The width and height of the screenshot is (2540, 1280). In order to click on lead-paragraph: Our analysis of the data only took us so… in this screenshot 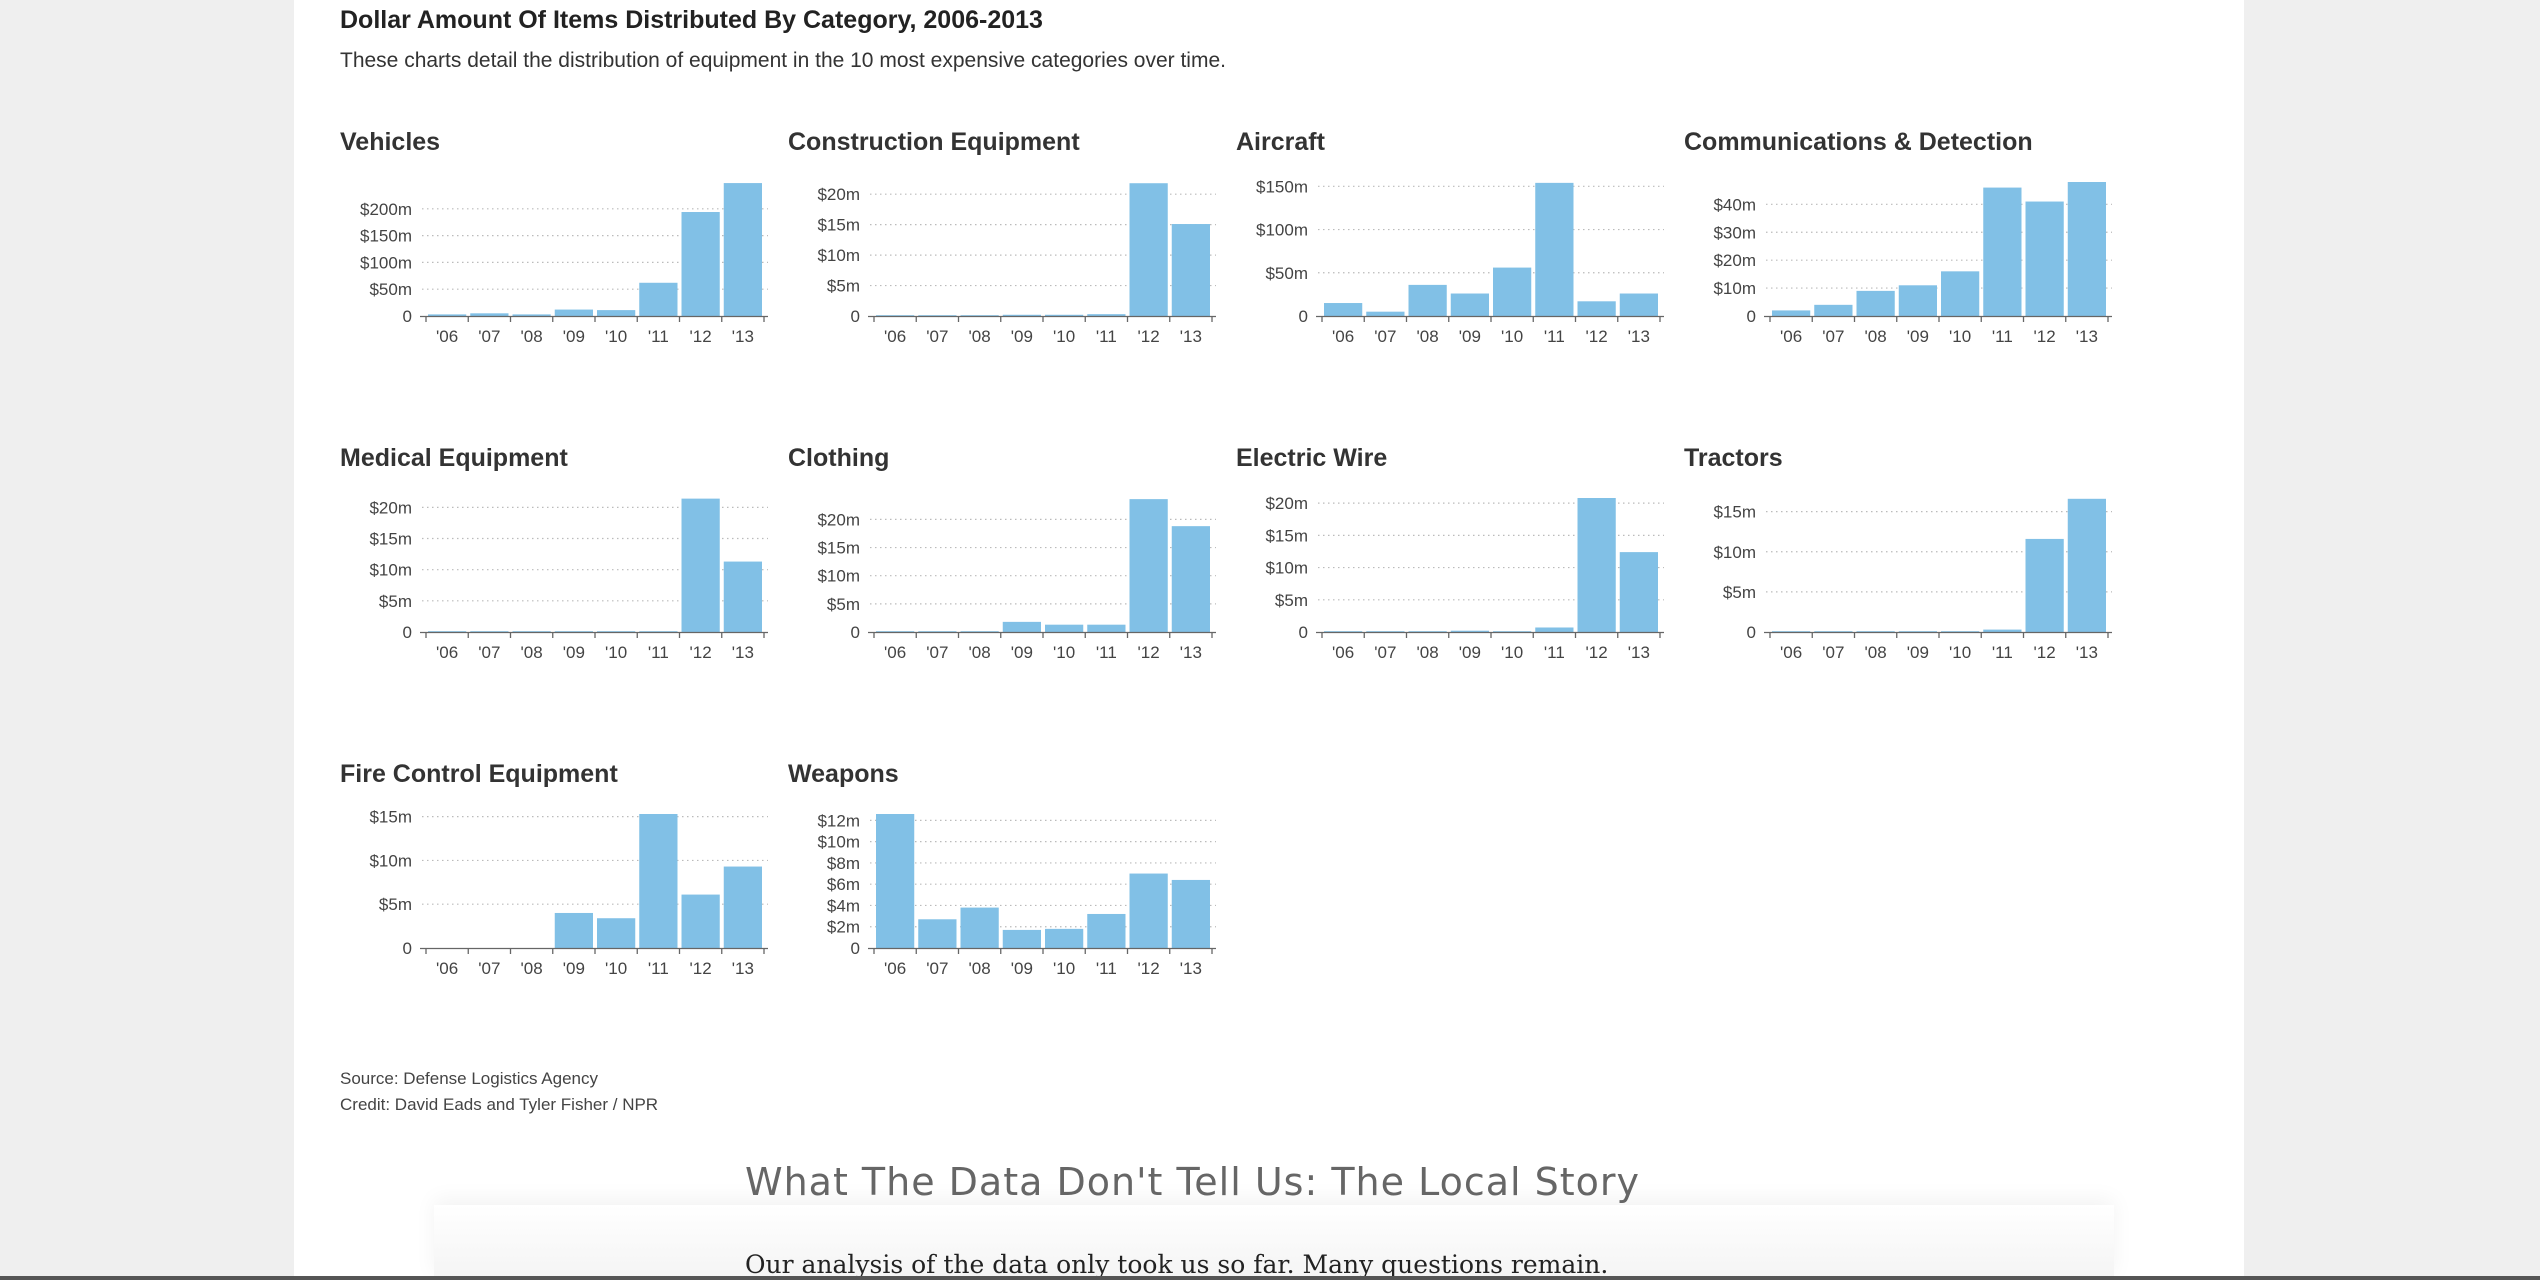, I will do `click(1177, 1264)`.